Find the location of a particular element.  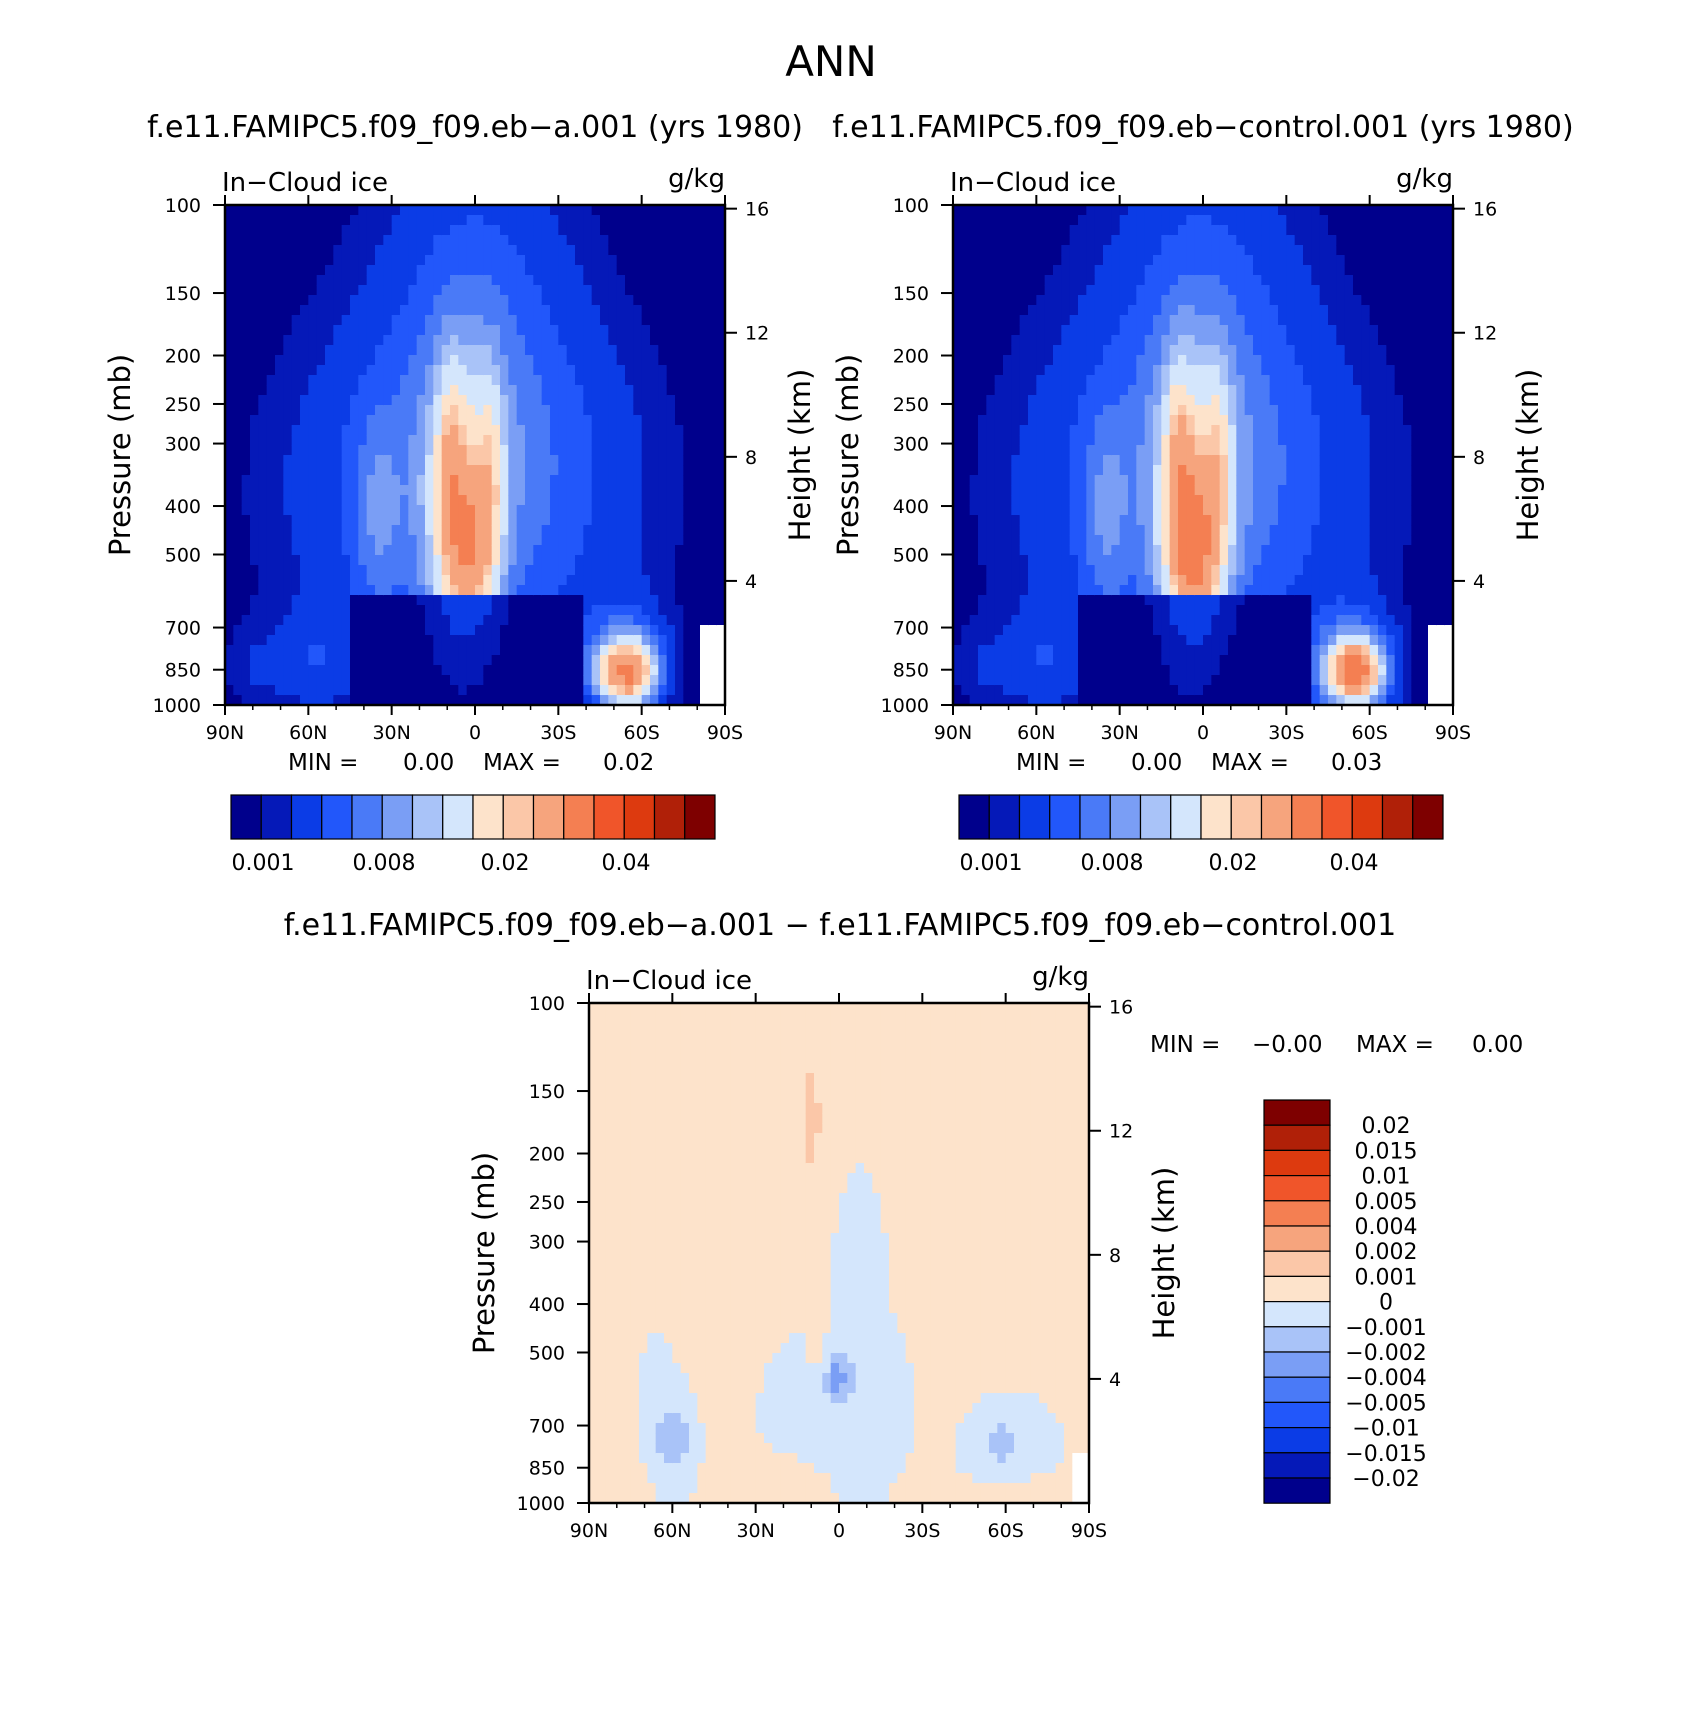

units-label: g/kg is located at coordinates (1424, 179).